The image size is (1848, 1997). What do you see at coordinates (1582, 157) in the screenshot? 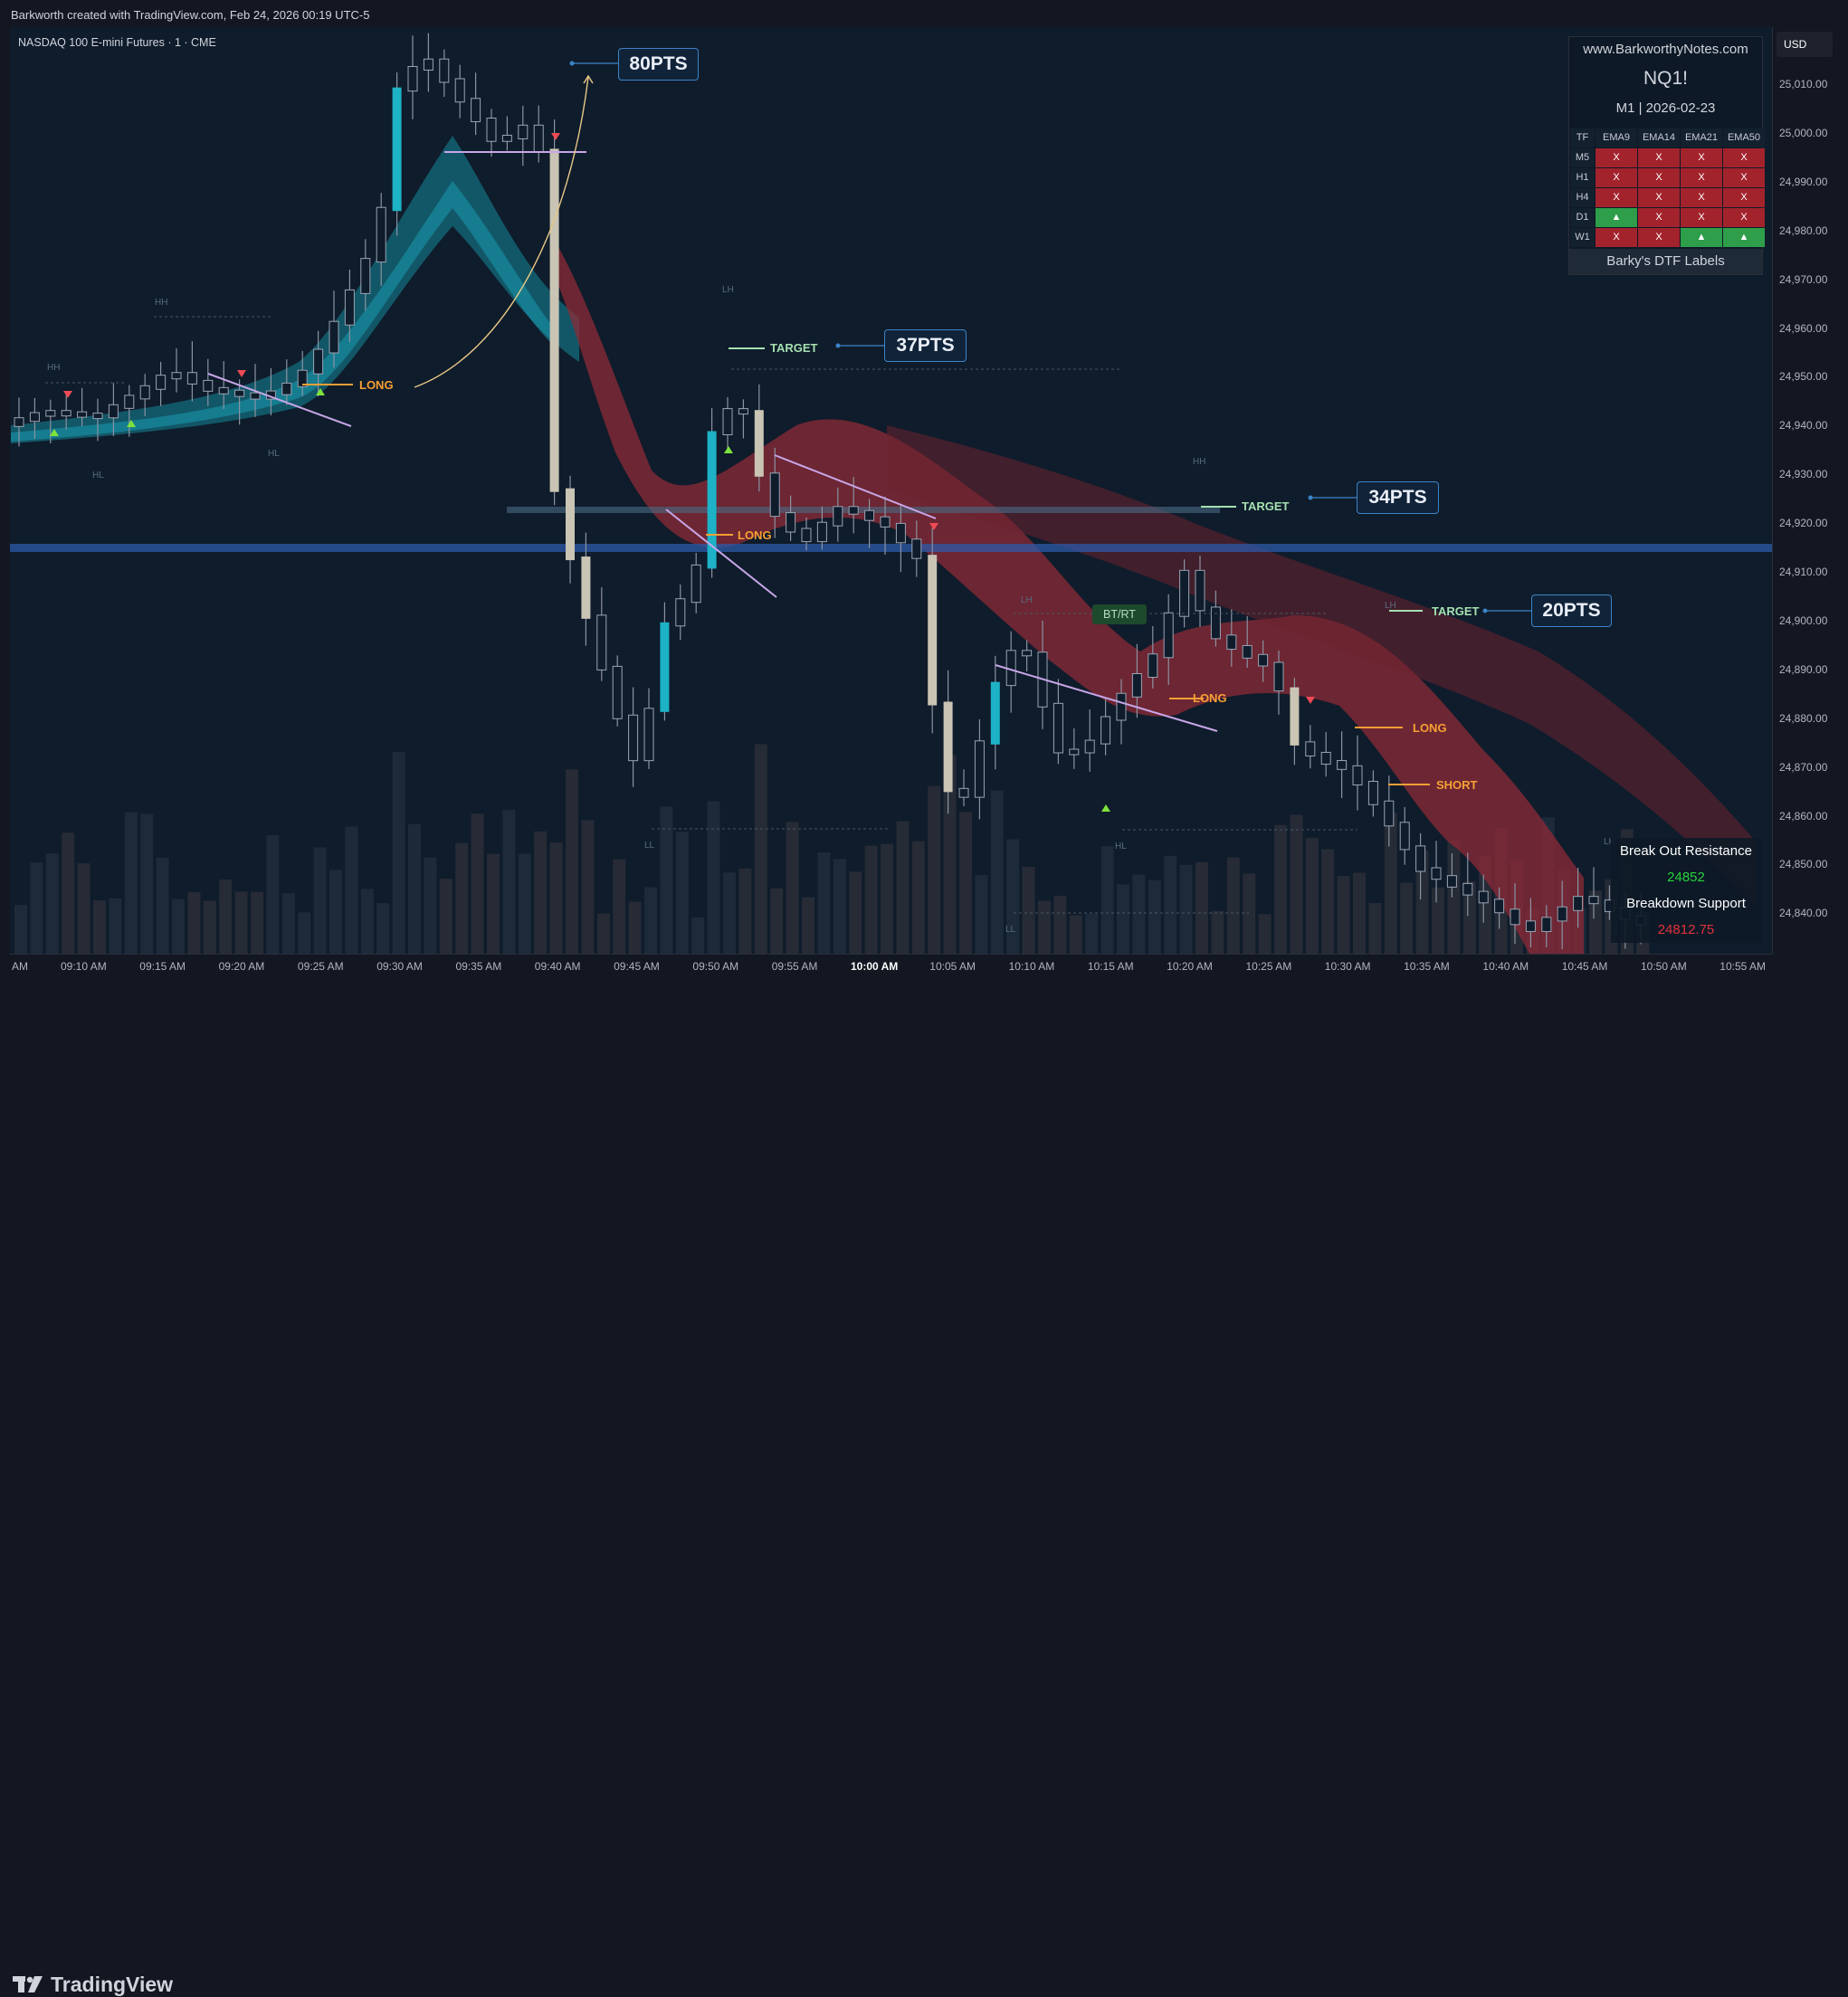
I see `ema-row-label: M5` at bounding box center [1582, 157].